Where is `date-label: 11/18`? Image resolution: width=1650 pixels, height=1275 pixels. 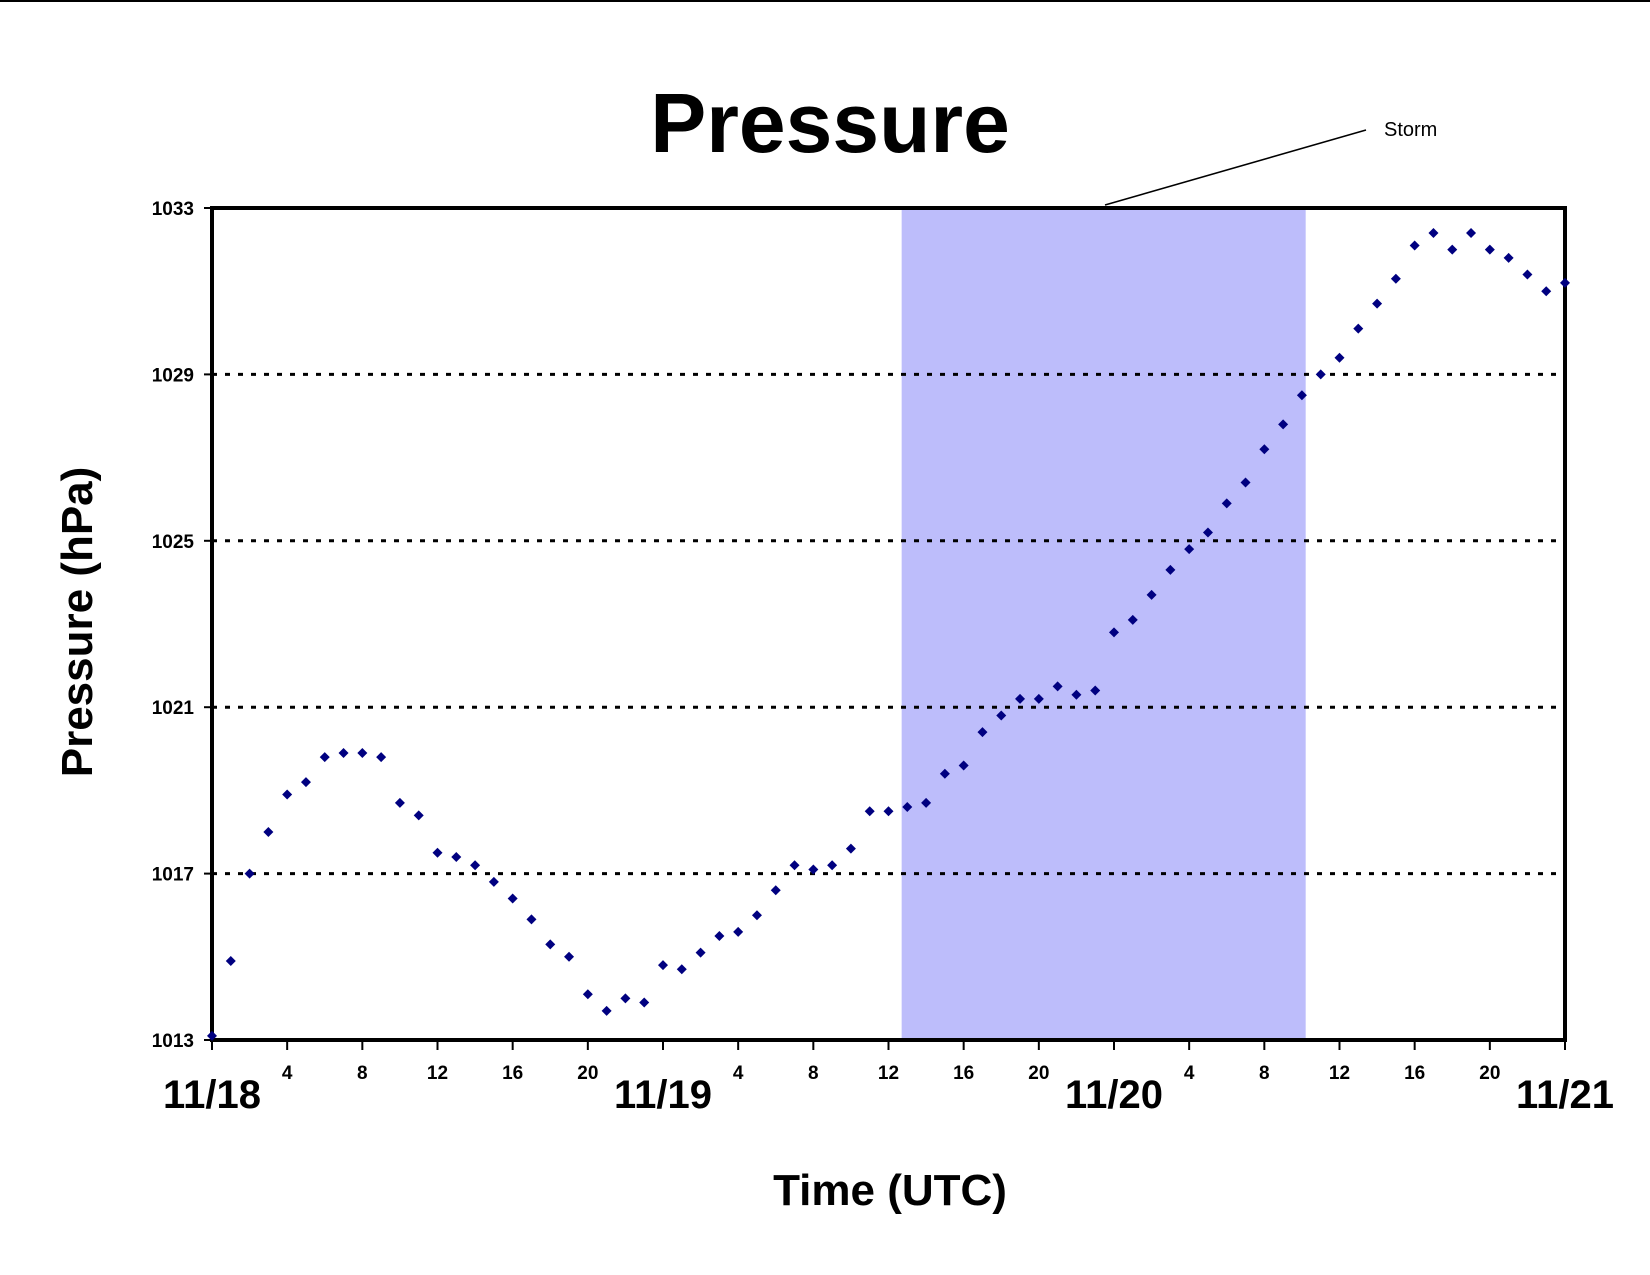 date-label: 11/18 is located at coordinates (212, 1095).